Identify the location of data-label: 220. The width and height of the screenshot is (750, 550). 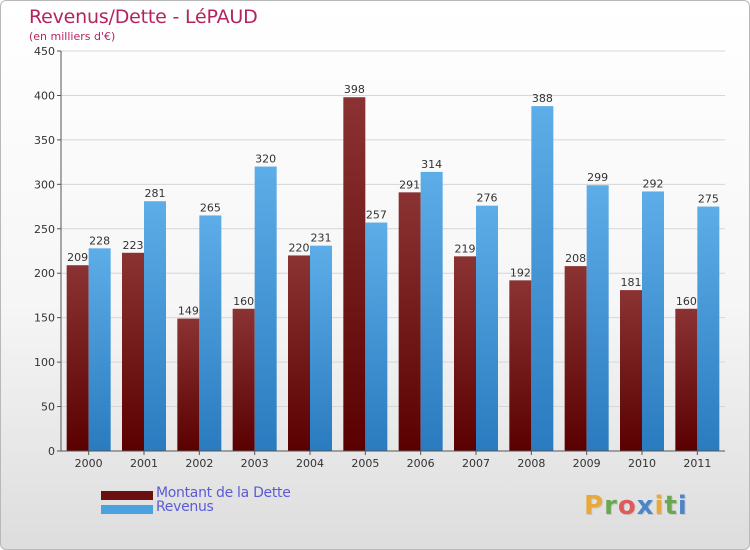
(299, 247).